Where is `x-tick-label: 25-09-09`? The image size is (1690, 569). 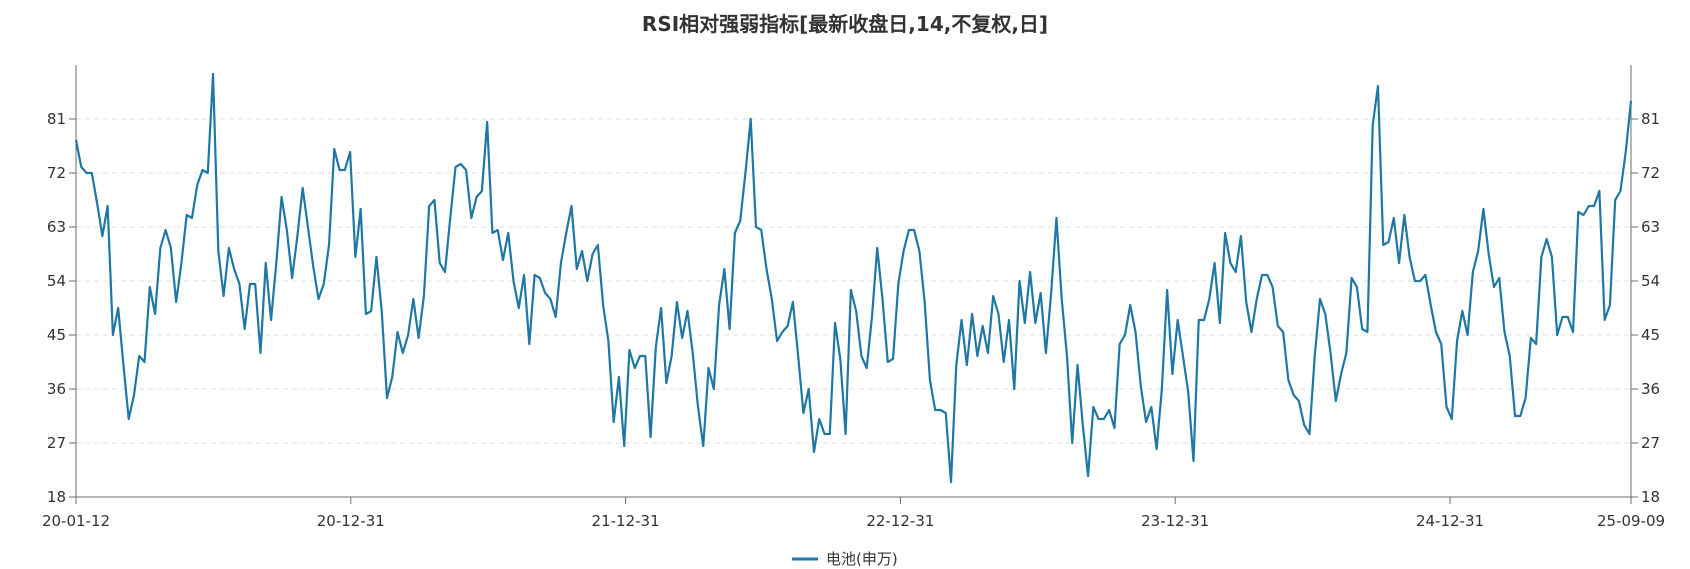
x-tick-label: 25-09-09 is located at coordinates (1631, 521).